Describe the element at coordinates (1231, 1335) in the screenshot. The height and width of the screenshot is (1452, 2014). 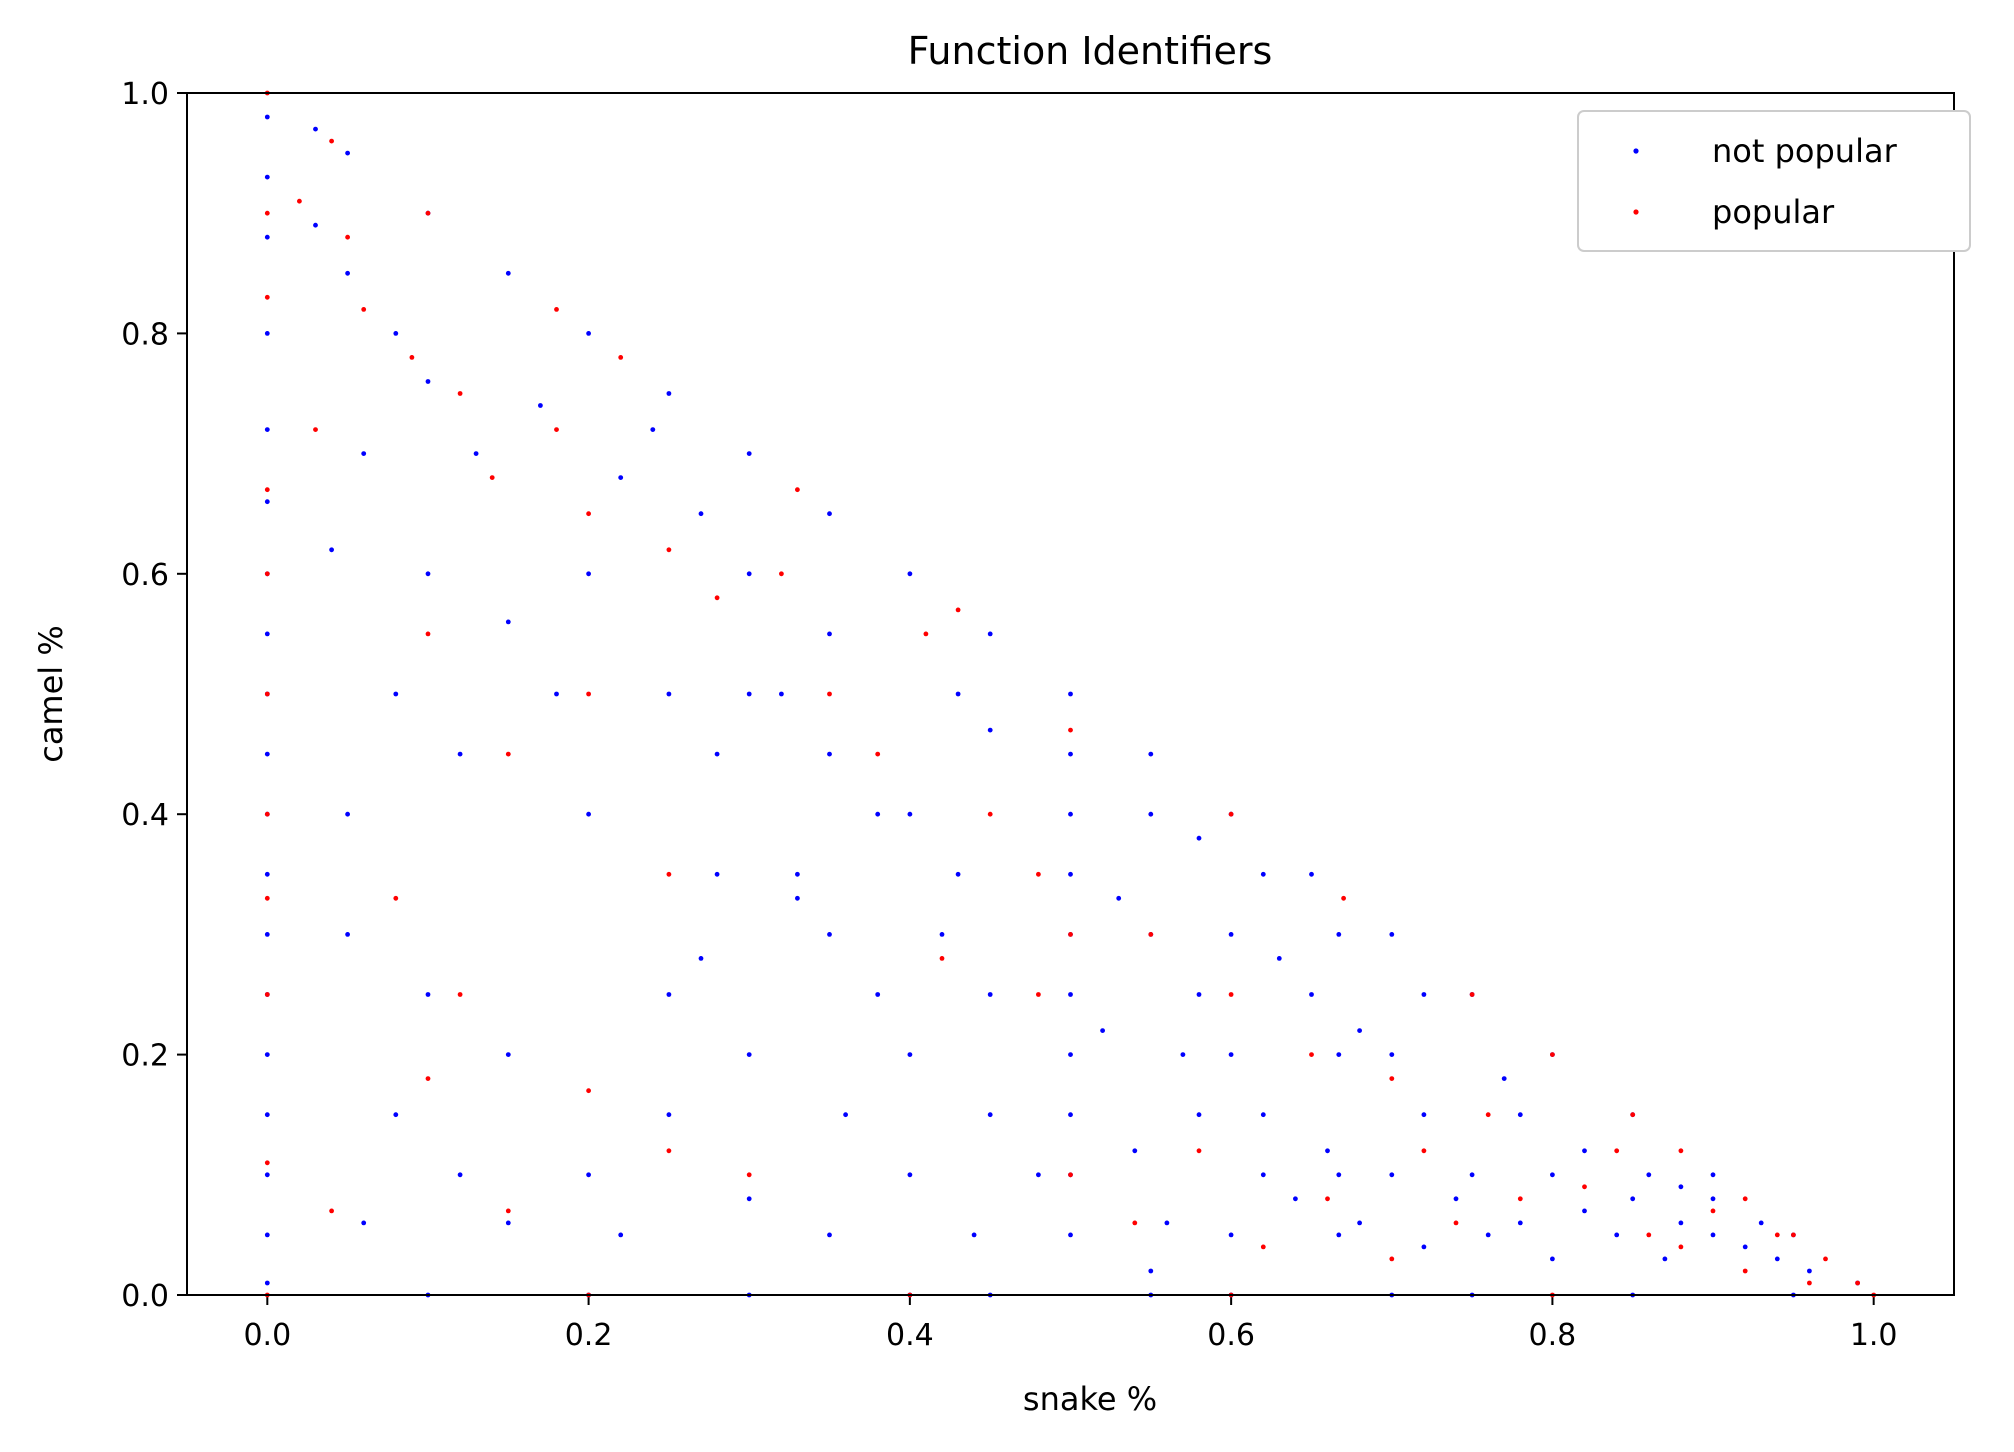
I see `x-tick-label: 0.6` at that location.